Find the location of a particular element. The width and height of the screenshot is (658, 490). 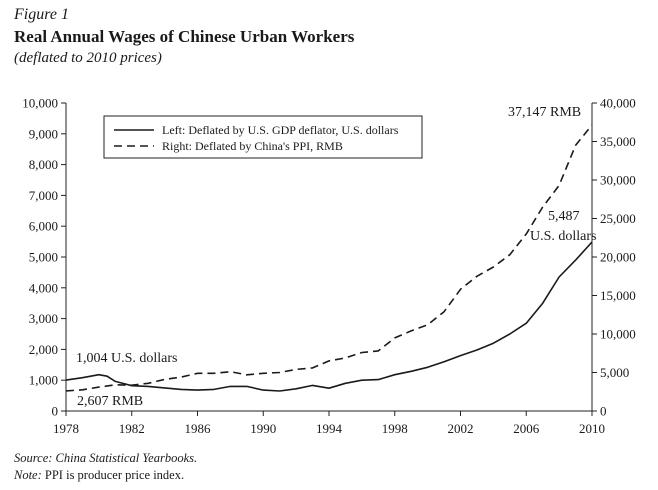

y-right-tick-label: 40,000 is located at coordinates (618, 103).